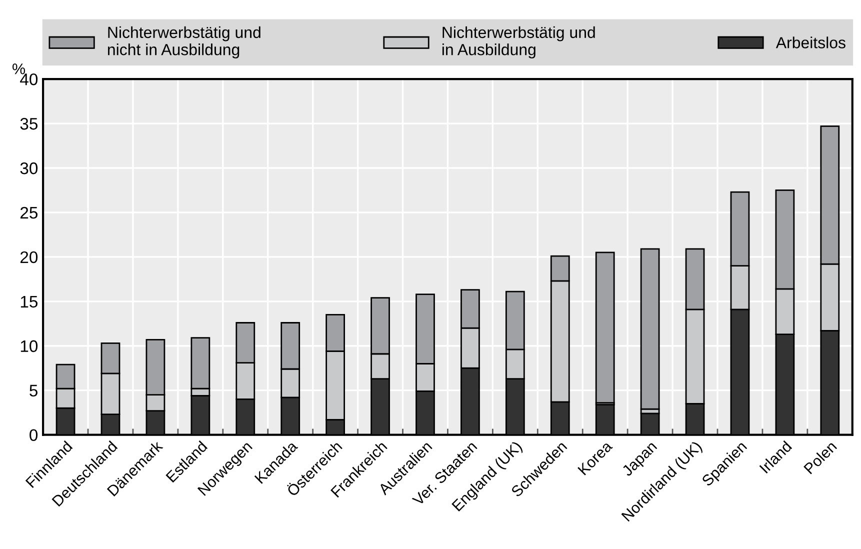 This screenshot has width=861, height=549. What do you see at coordinates (518, 42) in the screenshot?
I see `legend-label: Nichterwerbstätig und in Ausbildung` at bounding box center [518, 42].